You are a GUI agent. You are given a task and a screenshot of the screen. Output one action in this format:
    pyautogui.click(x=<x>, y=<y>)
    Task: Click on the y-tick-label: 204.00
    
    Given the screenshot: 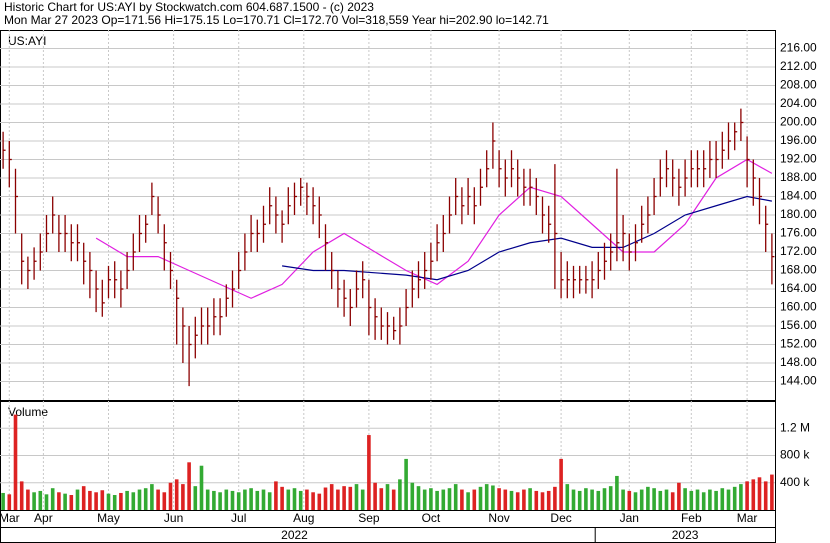 What is the action you would take?
    pyautogui.click(x=798, y=103)
    